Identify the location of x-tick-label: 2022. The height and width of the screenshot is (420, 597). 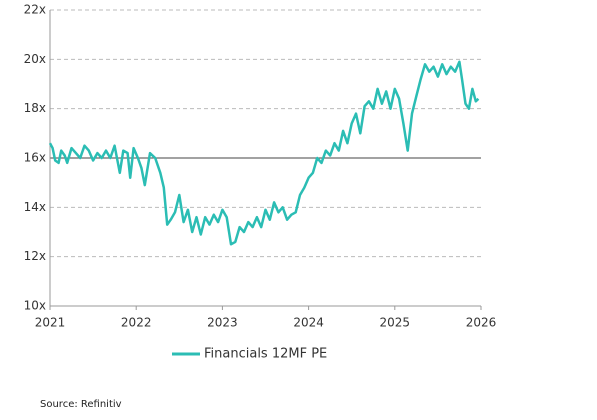
(136, 323).